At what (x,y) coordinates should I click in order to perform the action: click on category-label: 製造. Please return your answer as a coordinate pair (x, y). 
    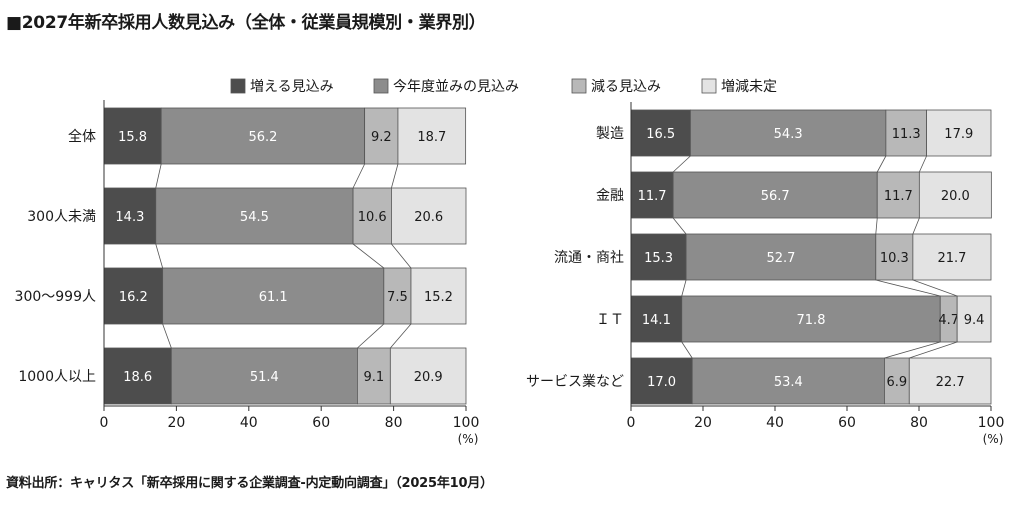
    Looking at the image, I should click on (610, 134).